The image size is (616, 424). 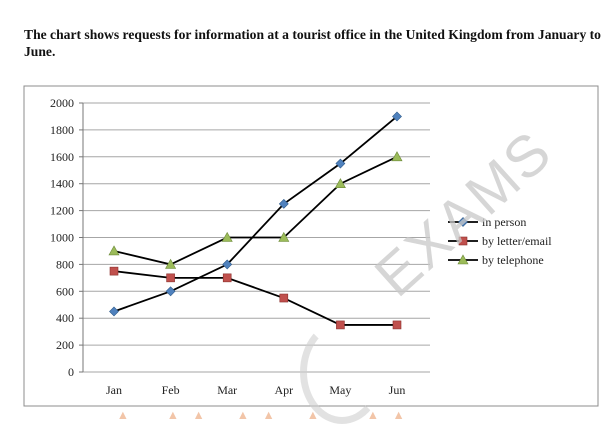 I want to click on legend-item: by letter/email, so click(x=500, y=241).